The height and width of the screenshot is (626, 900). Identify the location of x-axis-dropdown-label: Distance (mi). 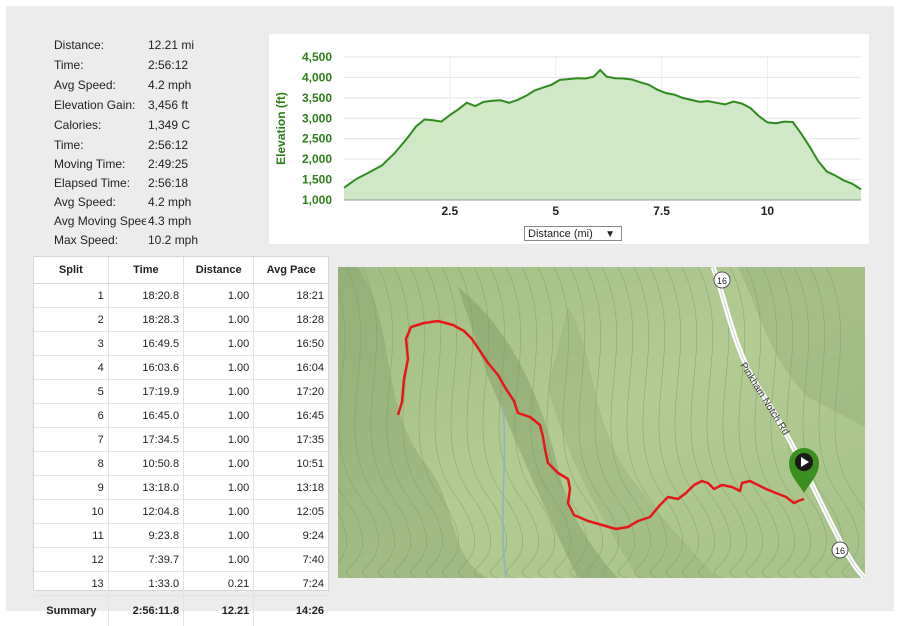
(560, 234).